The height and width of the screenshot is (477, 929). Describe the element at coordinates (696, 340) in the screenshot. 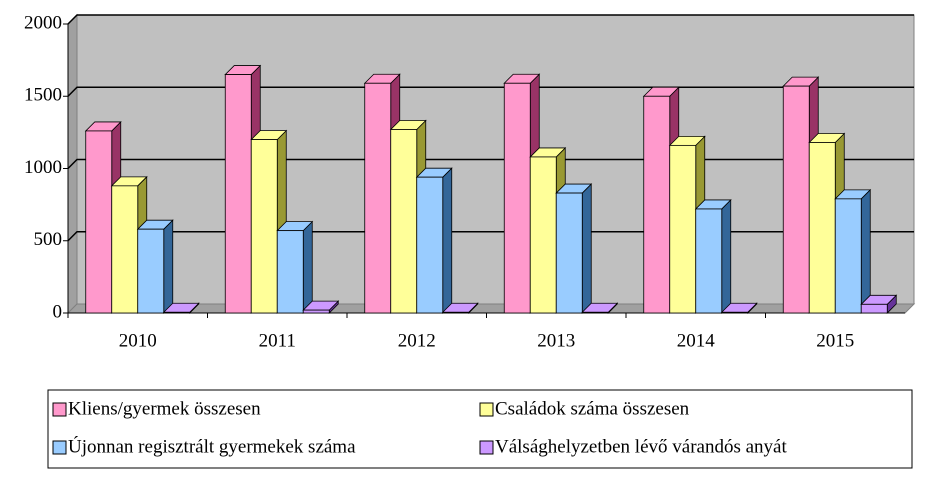

I see `x-tick-label: 2014` at that location.